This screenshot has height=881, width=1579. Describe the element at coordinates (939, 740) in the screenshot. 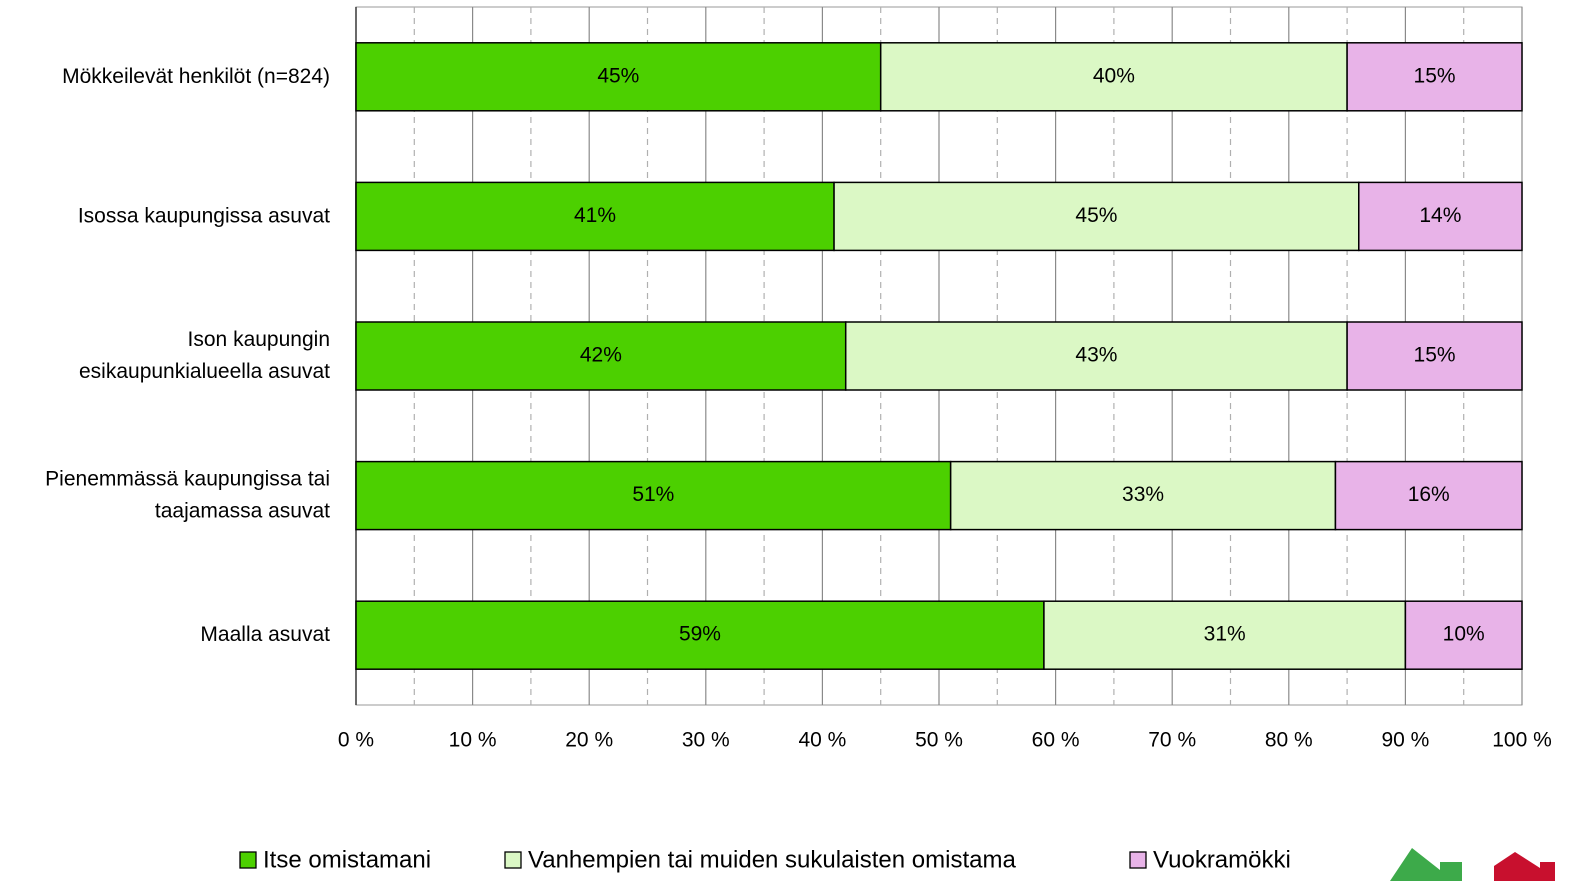

I see `x-tick-label: 50 %` at that location.